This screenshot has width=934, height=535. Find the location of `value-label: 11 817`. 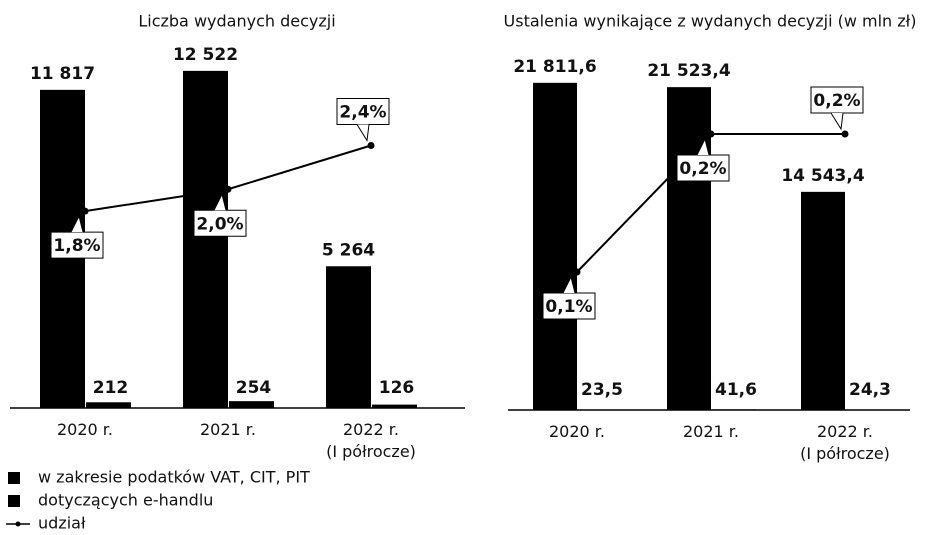

value-label: 11 817 is located at coordinates (62, 74).